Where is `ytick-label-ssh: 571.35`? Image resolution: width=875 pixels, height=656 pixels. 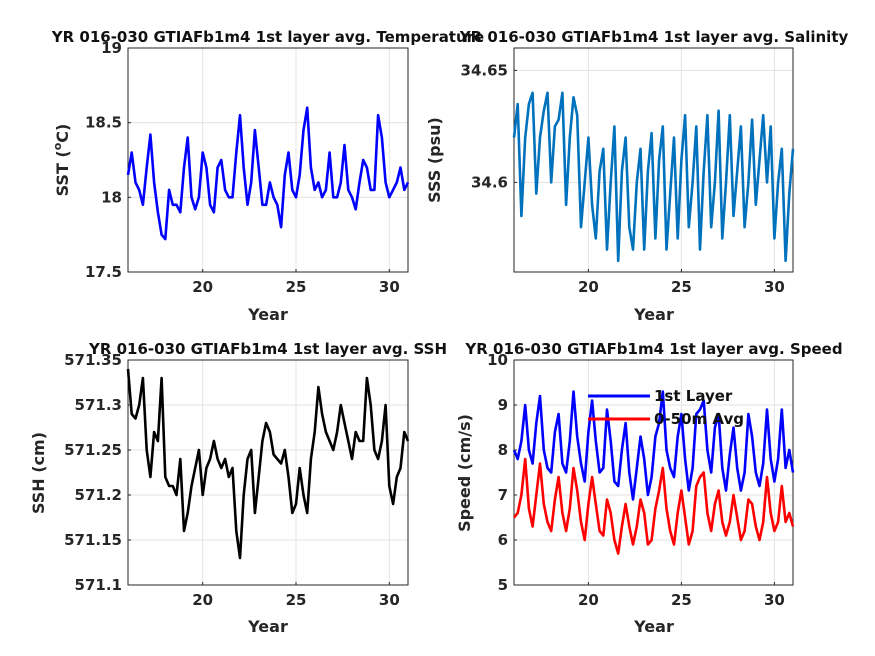 ytick-label-ssh: 571.35 is located at coordinates (93, 360).